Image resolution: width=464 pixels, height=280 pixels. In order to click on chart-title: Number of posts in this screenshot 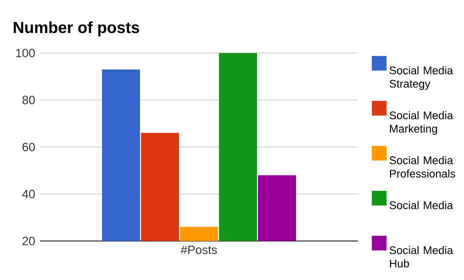, I will do `click(77, 28)`.